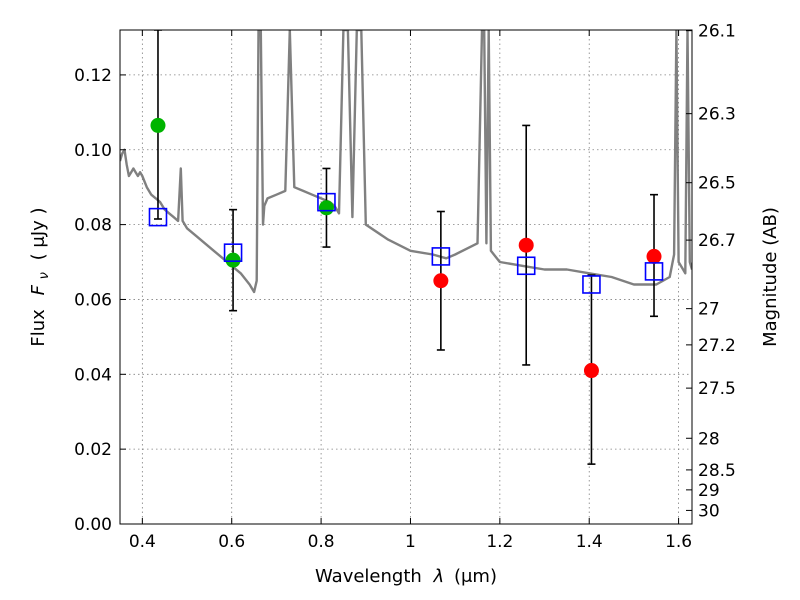 The height and width of the screenshot is (600, 800). Describe the element at coordinates (93, 226) in the screenshot. I see `y-tick-label: 0.08` at that location.